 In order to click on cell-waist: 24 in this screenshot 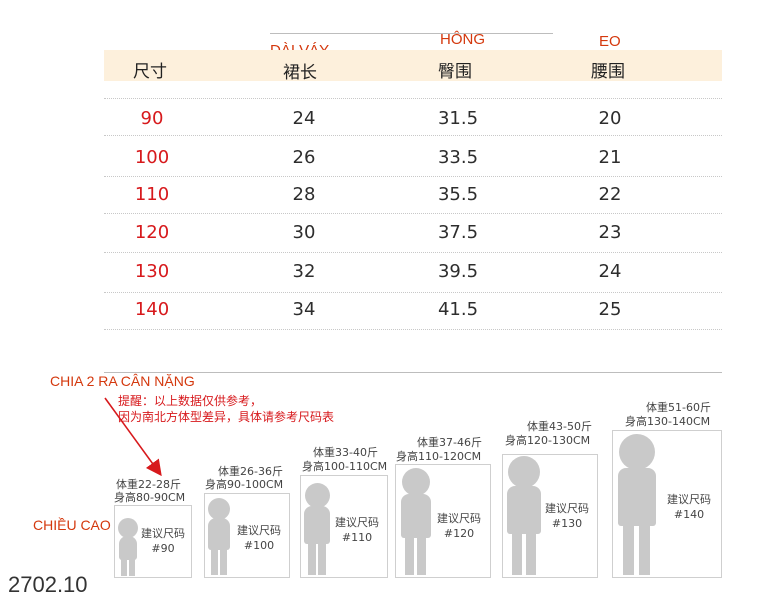, I will do `click(610, 271)`.